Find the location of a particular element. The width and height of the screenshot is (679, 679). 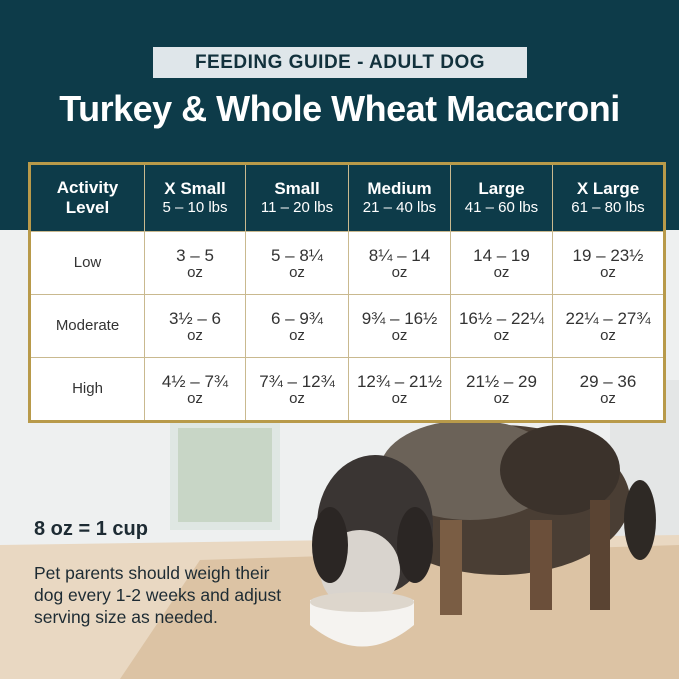

amount-cell: 16½ – 22¼ oz is located at coordinates (501, 326).